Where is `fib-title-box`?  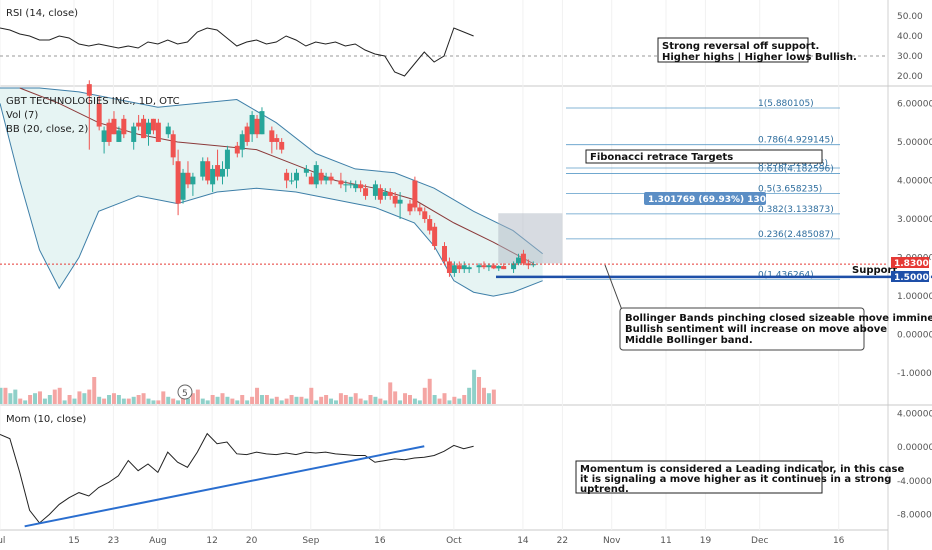 fib-title-box is located at coordinates (704, 156).